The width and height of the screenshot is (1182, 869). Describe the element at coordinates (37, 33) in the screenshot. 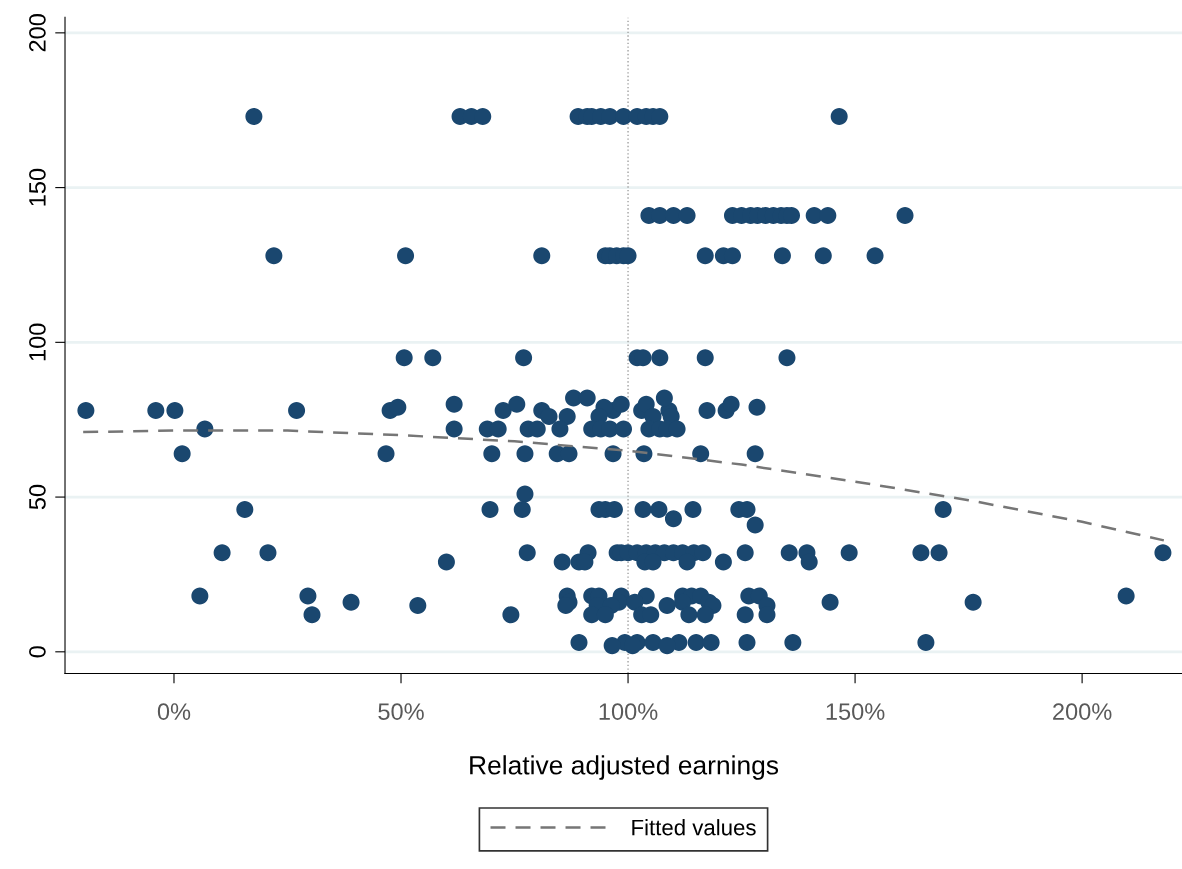

I see `y-tick-label: 200` at that location.